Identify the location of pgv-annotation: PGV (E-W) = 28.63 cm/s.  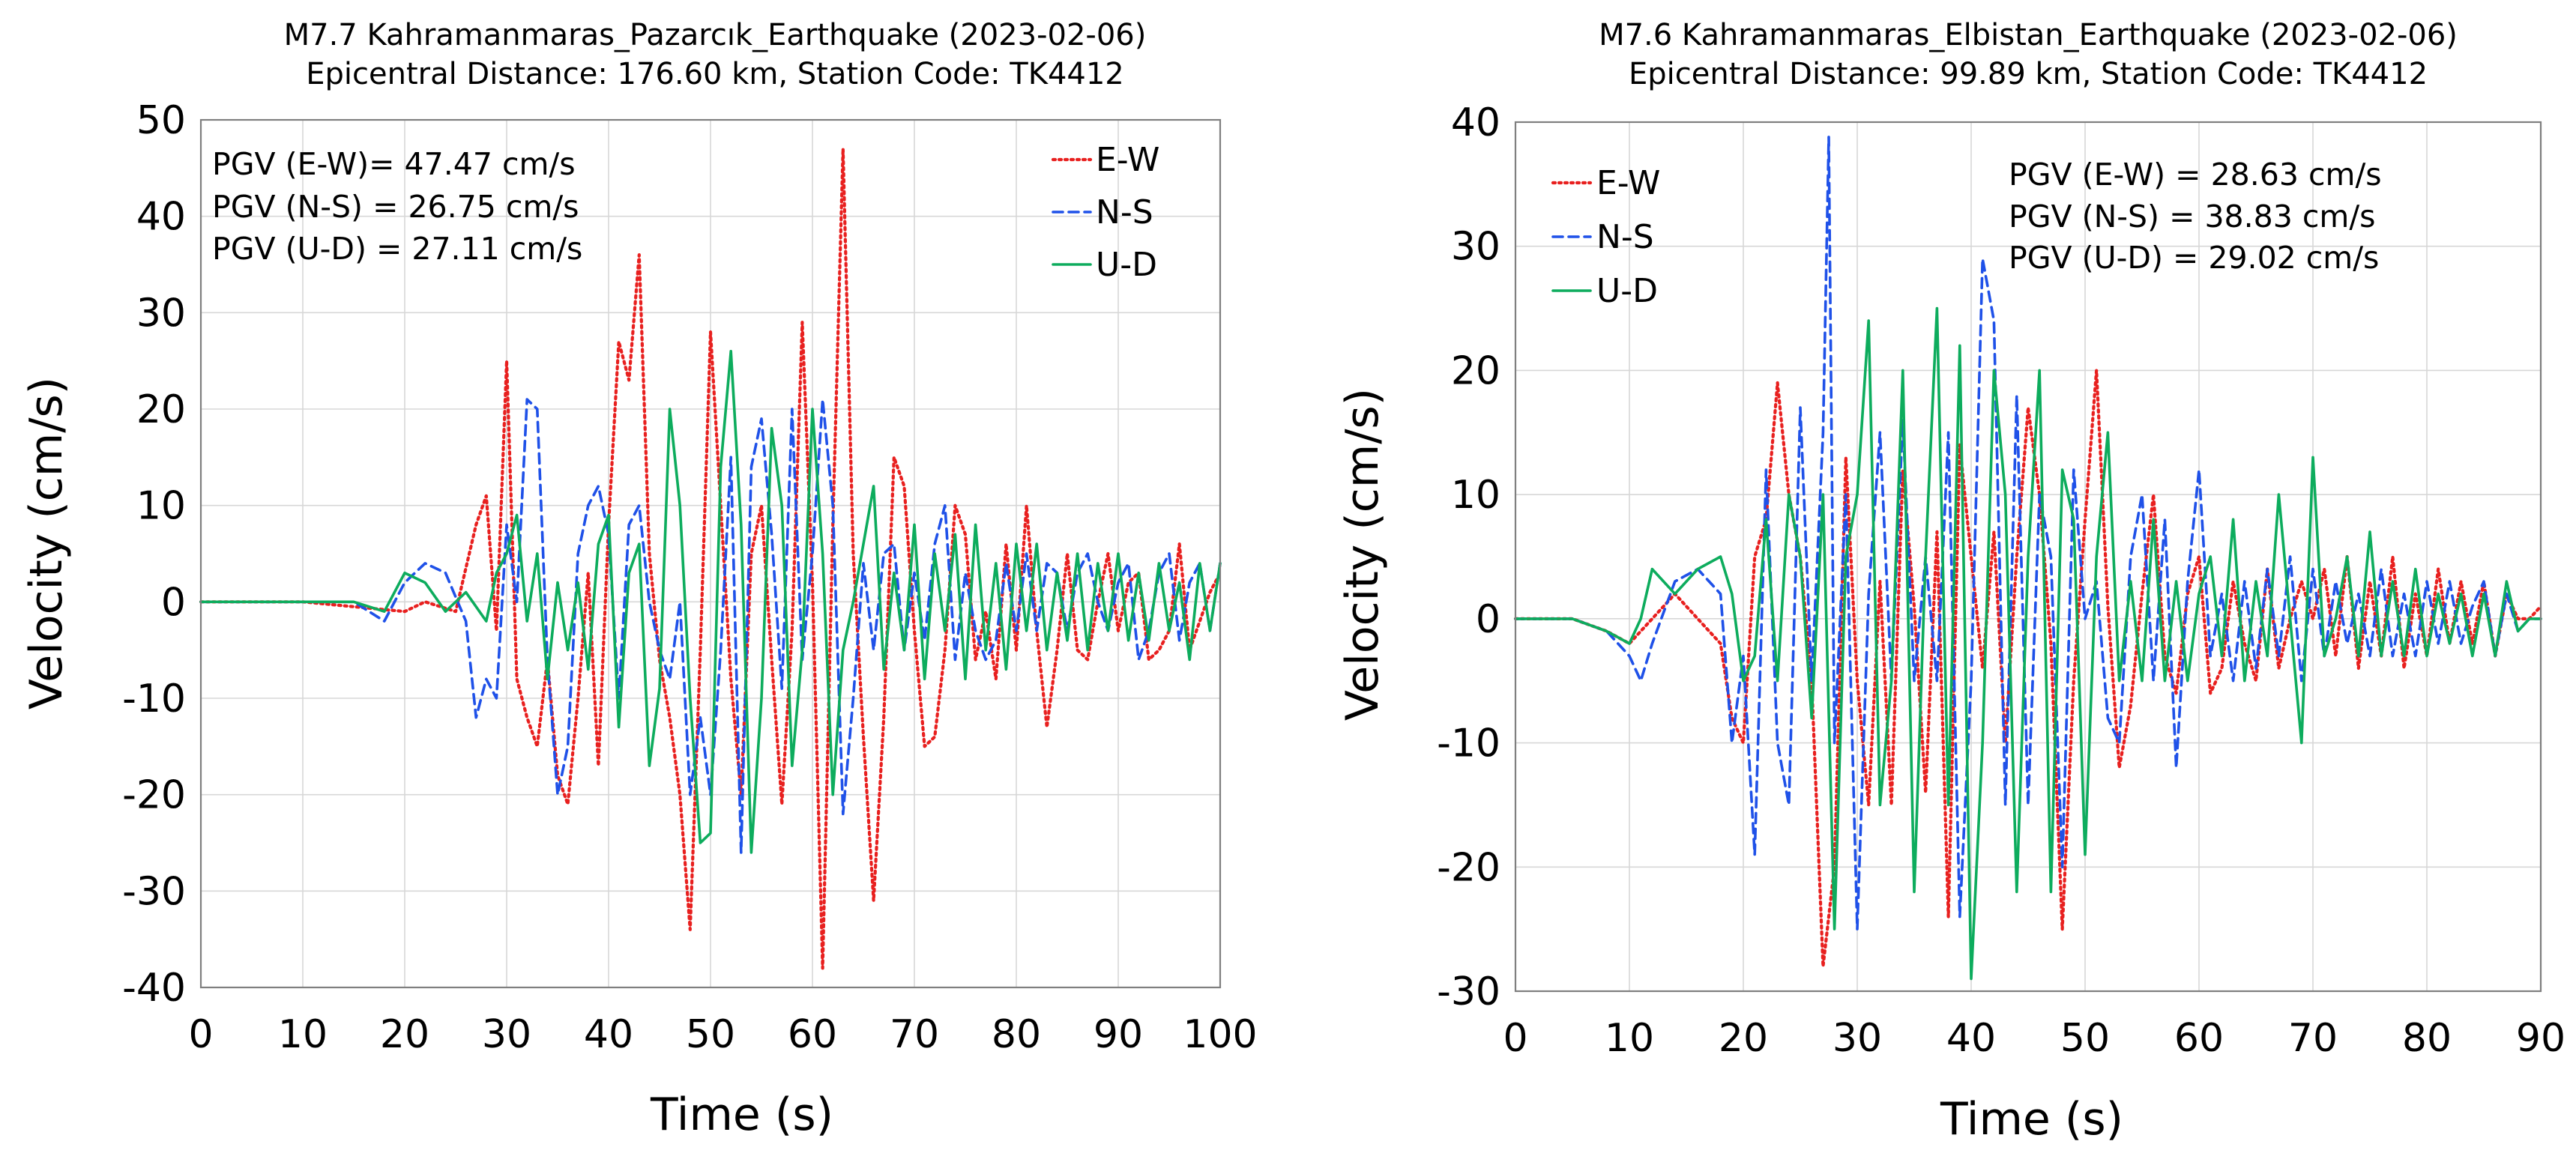
(2196, 175).